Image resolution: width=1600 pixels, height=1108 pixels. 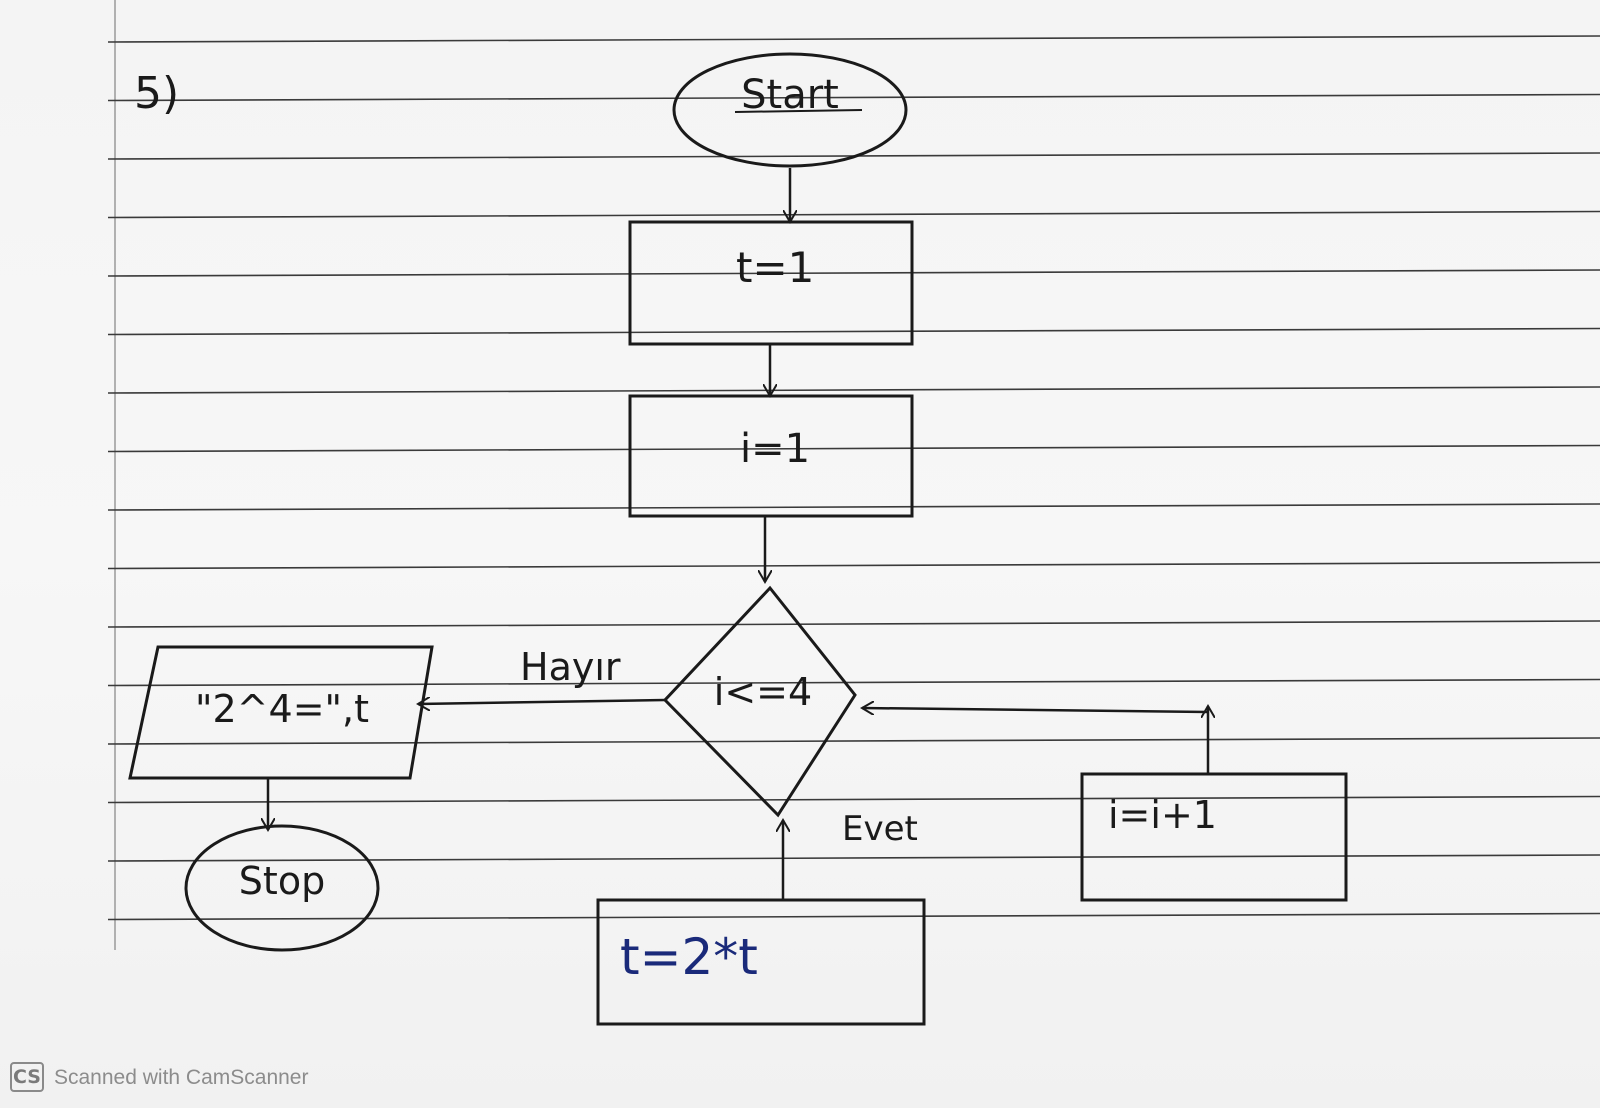 I want to click on problem-number: 5), so click(x=156, y=93).